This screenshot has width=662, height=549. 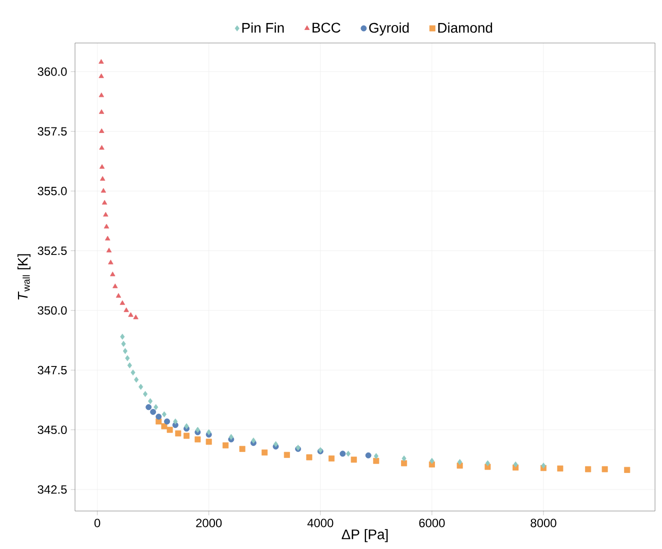 I want to click on y-tick-label: 357.5, so click(x=52, y=131).